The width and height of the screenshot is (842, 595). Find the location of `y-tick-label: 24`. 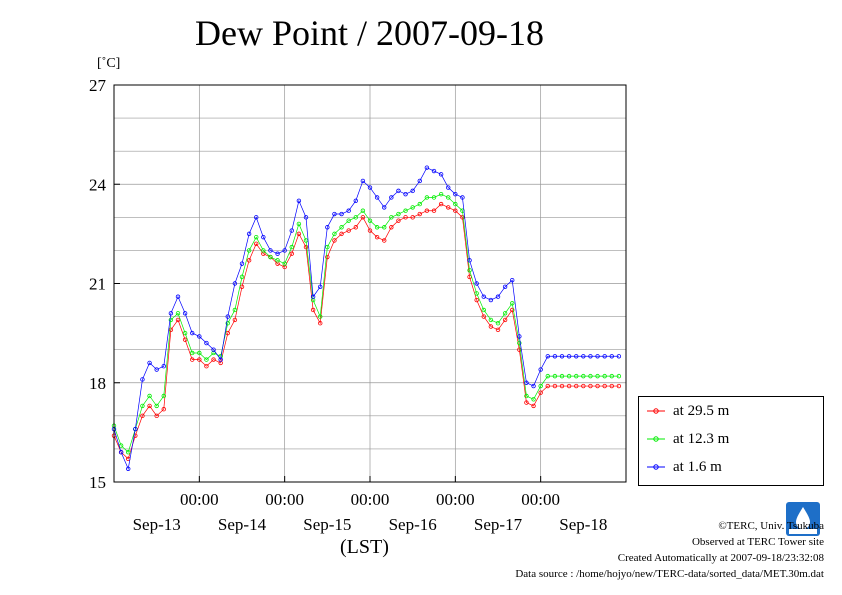

y-tick-label: 24 is located at coordinates (98, 184).